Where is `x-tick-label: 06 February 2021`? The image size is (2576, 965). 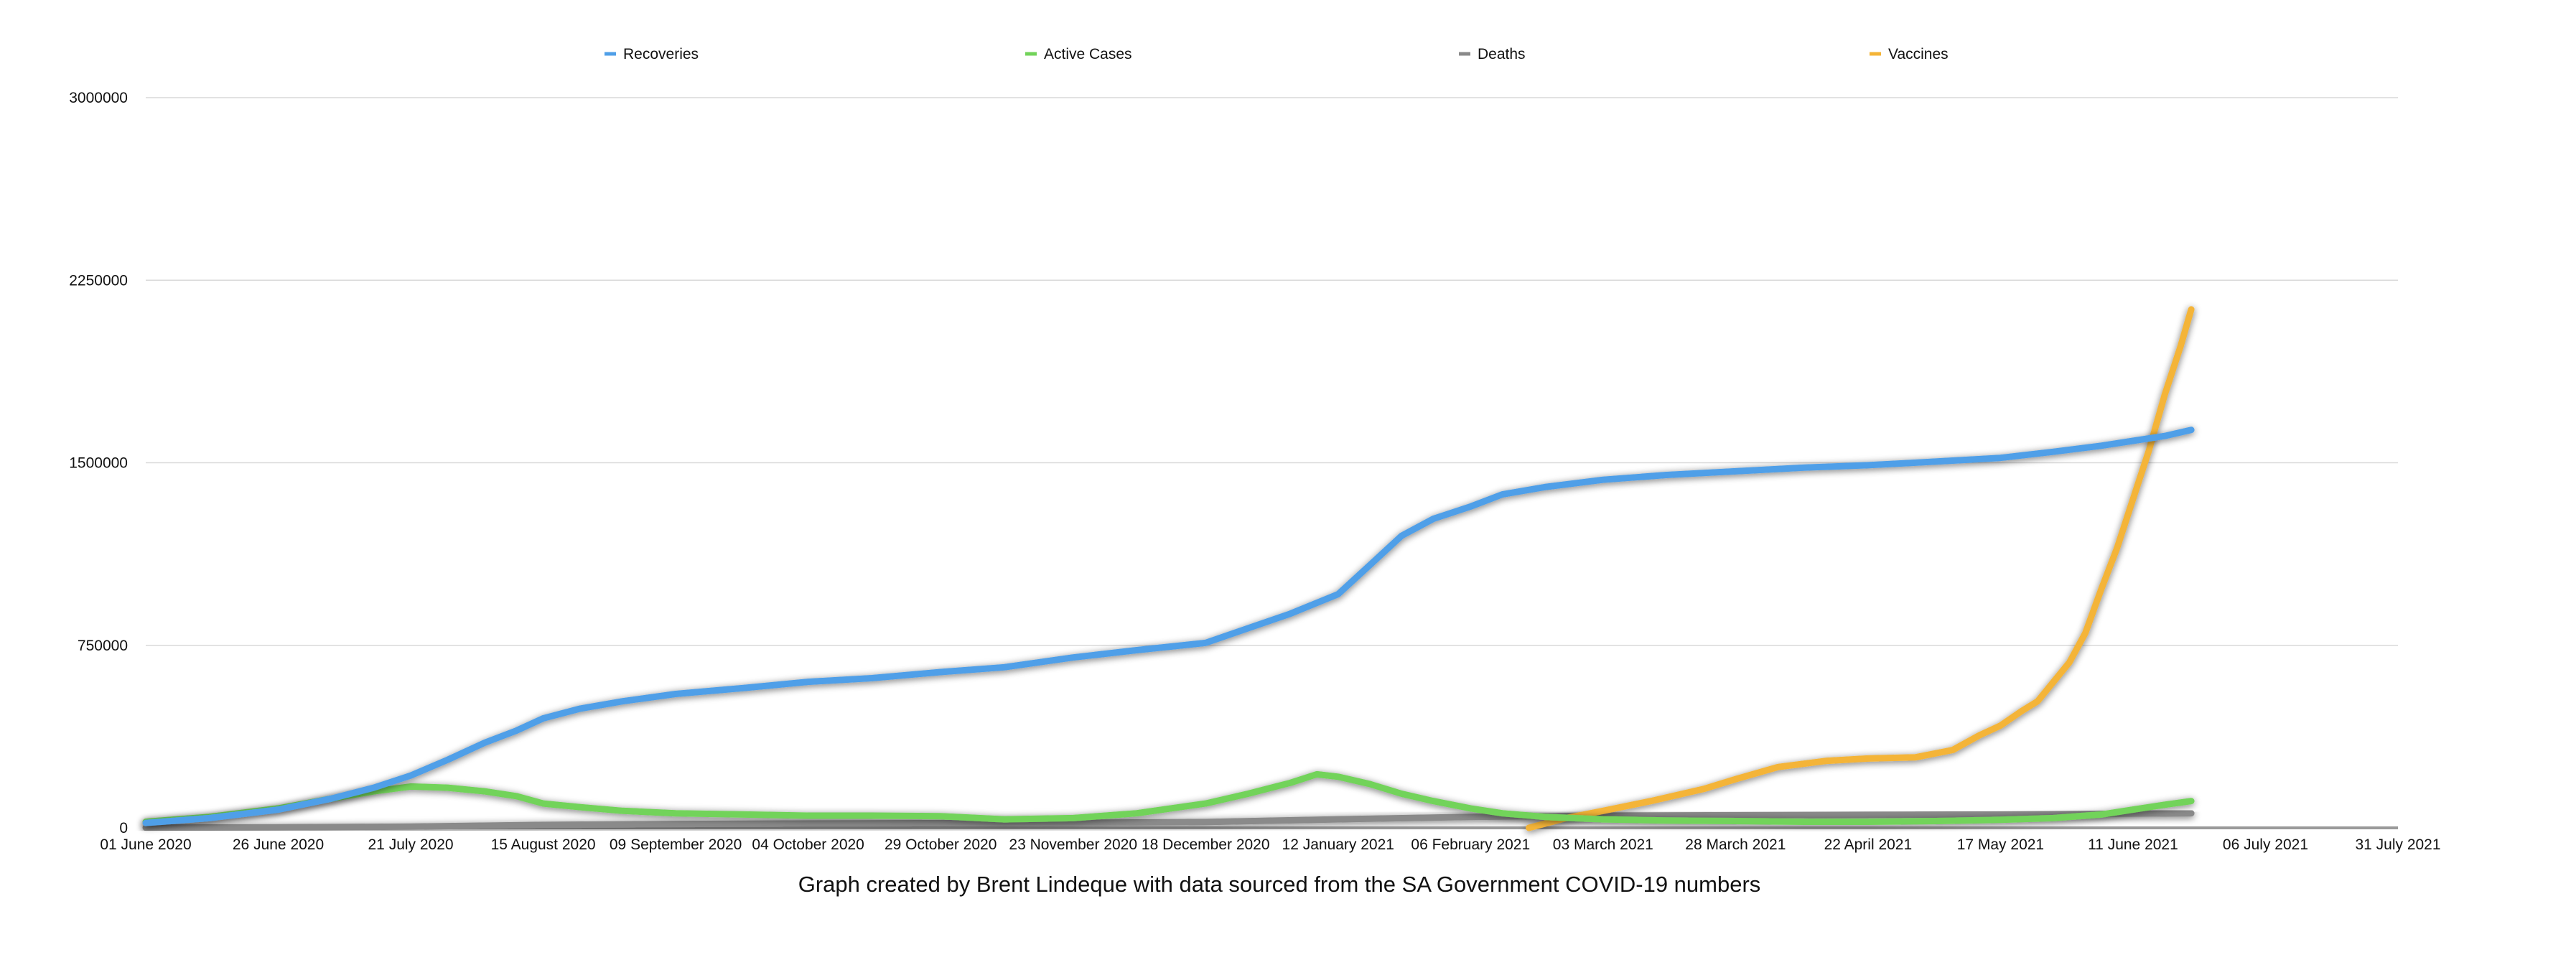 x-tick-label: 06 February 2021 is located at coordinates (1470, 844).